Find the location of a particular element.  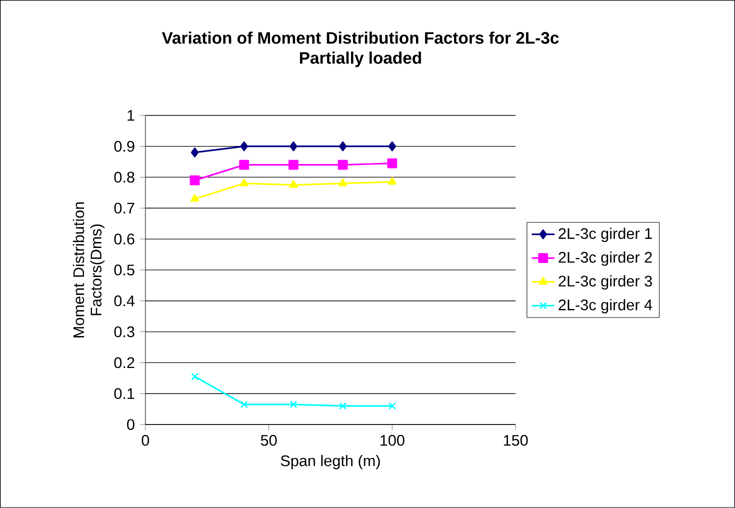

legend-label: 2L-3c girder 2 is located at coordinates (605, 259).